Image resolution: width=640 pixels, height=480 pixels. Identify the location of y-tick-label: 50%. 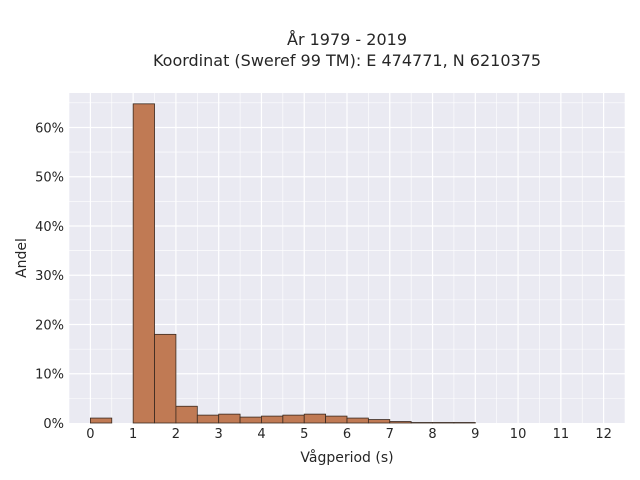
(49, 178).